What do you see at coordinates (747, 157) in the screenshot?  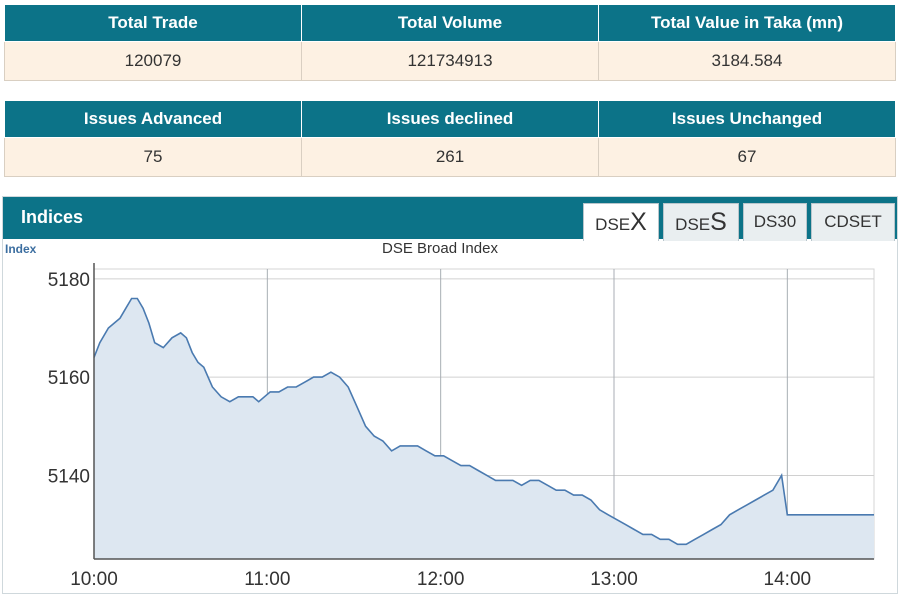 I see `value-issues-unchanged: 67` at bounding box center [747, 157].